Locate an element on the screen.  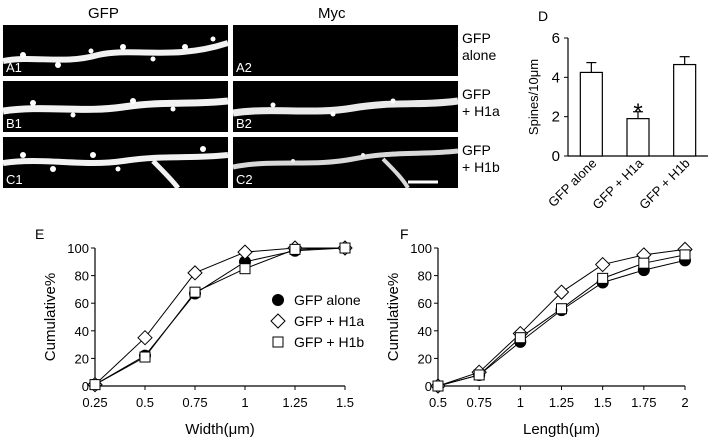
micrograph-b2: B2 is located at coordinates (345, 106).